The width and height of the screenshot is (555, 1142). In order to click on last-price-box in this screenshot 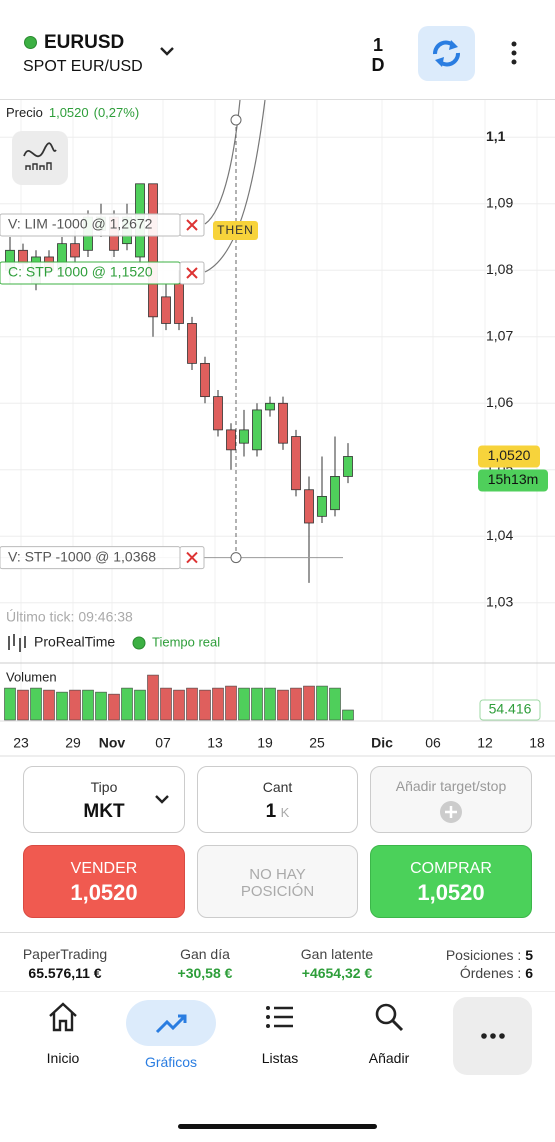, I will do `click(509, 456)`.